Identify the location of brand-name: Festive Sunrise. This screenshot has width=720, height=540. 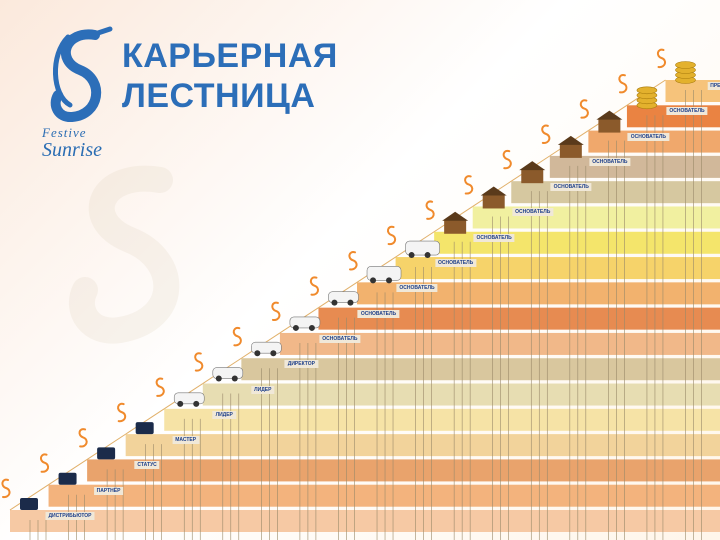
(72, 143).